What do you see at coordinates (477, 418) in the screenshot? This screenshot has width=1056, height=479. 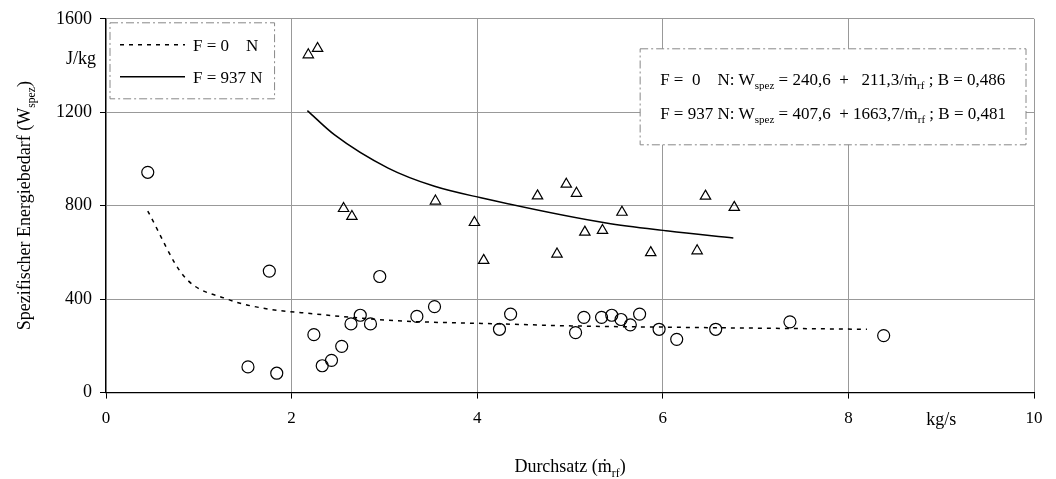 I see `x-tick-label: 4` at bounding box center [477, 418].